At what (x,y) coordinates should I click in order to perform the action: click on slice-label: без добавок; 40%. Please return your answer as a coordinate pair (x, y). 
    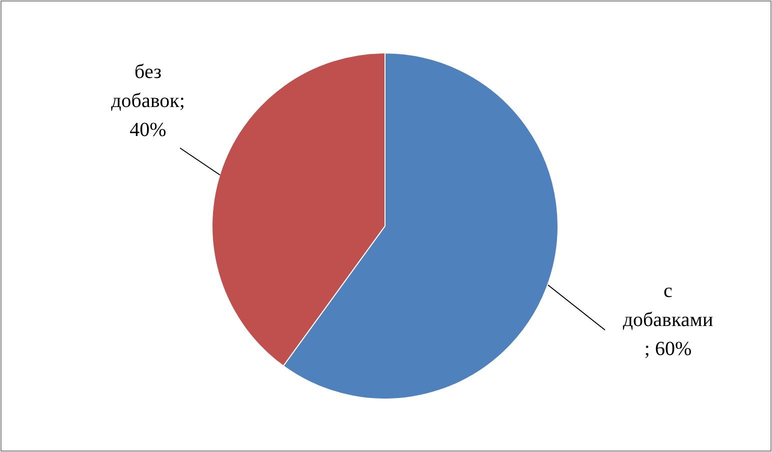
    Looking at the image, I should click on (148, 101).